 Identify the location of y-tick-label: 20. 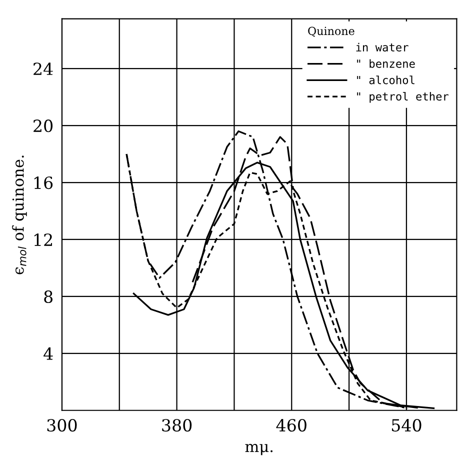
(43, 126).